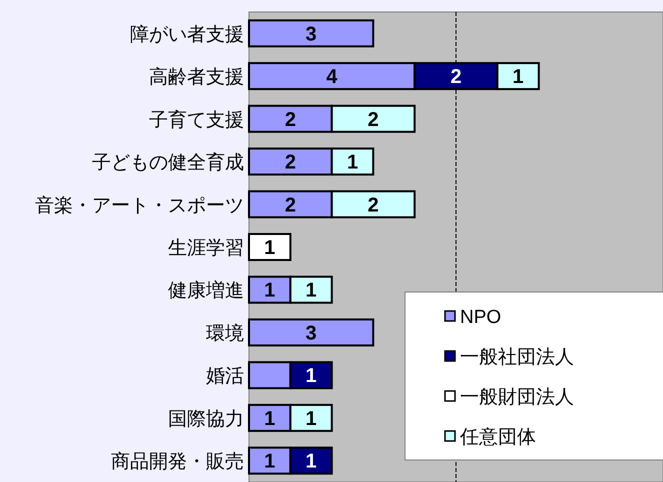  Describe the element at coordinates (187, 35) in the screenshot. I see `y-tick-label: 障がい者支援` at that location.